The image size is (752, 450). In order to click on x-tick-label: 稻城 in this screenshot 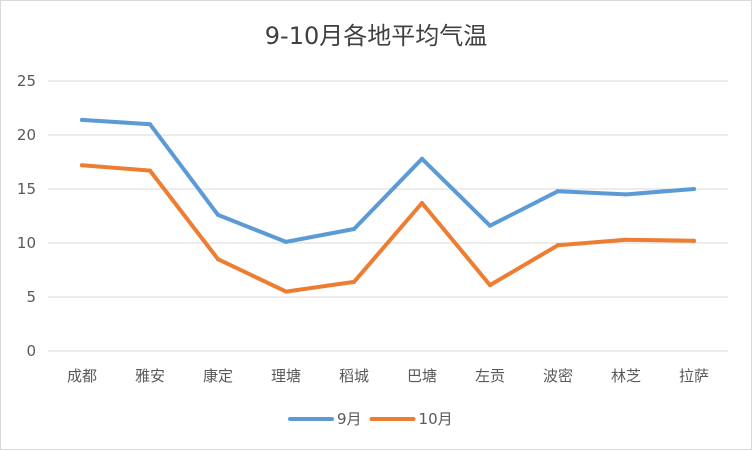, I will do `click(354, 376)`.